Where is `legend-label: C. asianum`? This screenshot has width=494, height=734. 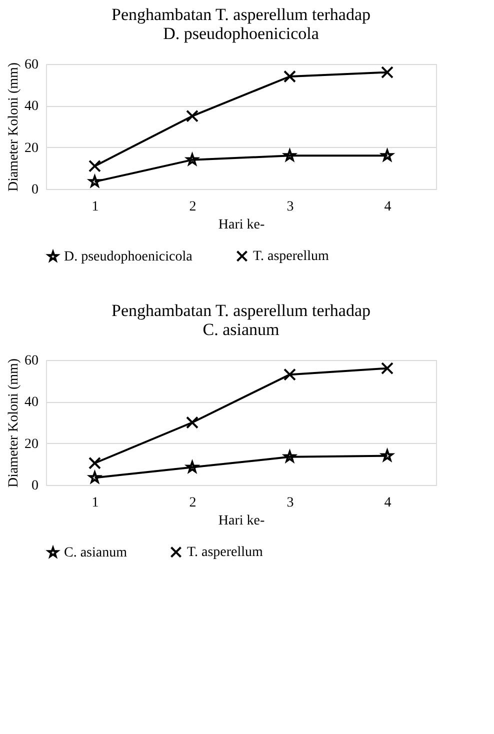 legend-label: C. asianum is located at coordinates (96, 553).